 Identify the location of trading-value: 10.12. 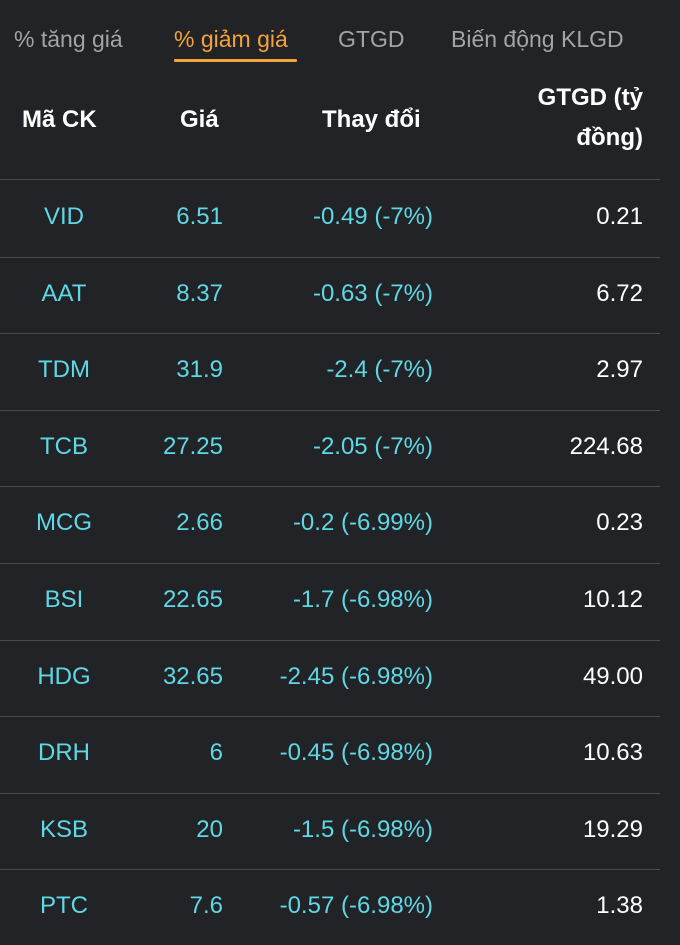
(612, 599).